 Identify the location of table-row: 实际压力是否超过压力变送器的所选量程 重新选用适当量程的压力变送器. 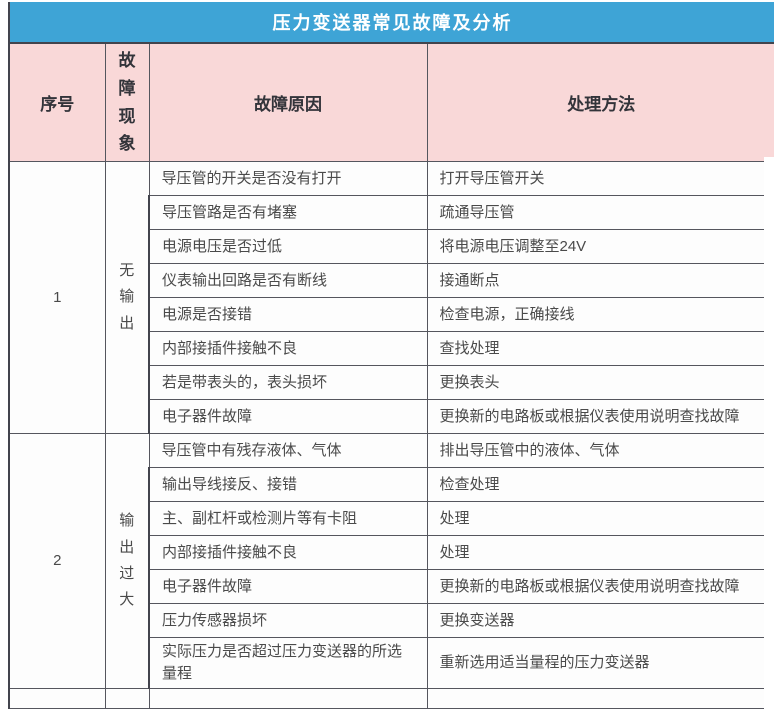
(391, 663).